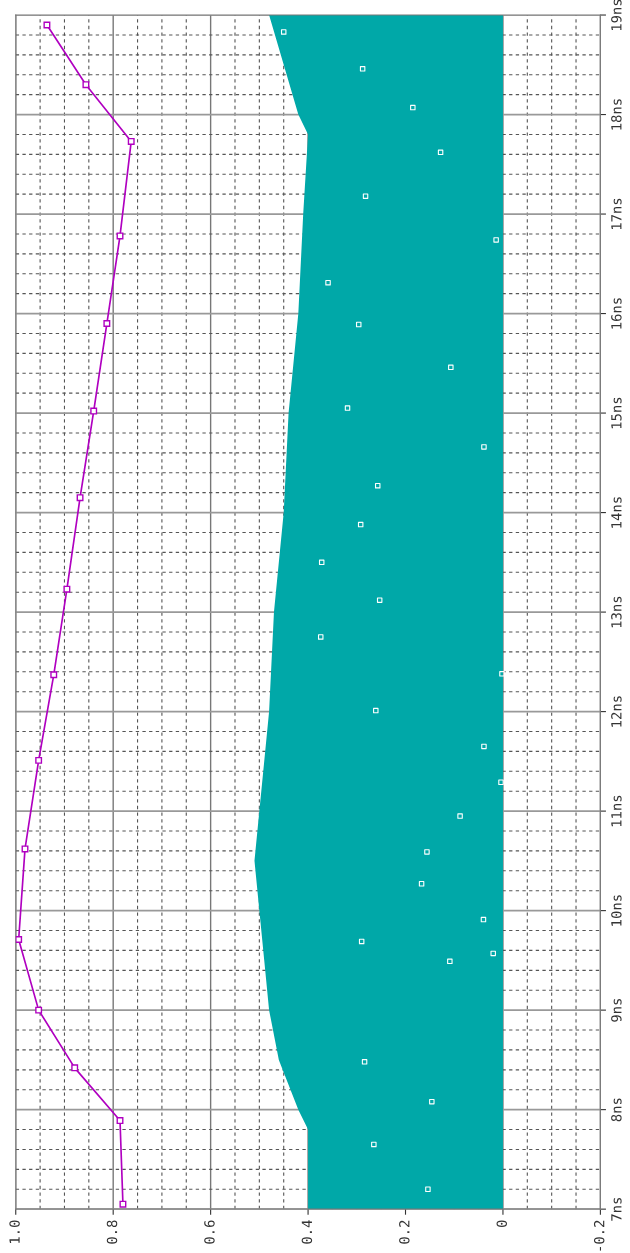  What do you see at coordinates (616, 114) in the screenshot?
I see `y-tick-label: 18ns` at bounding box center [616, 114].